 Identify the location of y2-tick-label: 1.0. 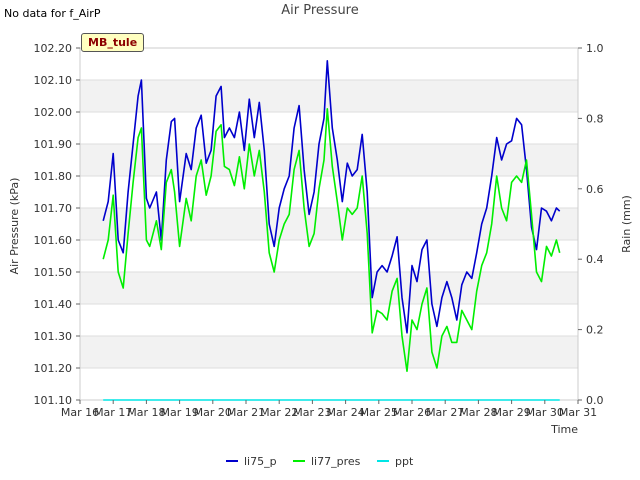
(595, 48).